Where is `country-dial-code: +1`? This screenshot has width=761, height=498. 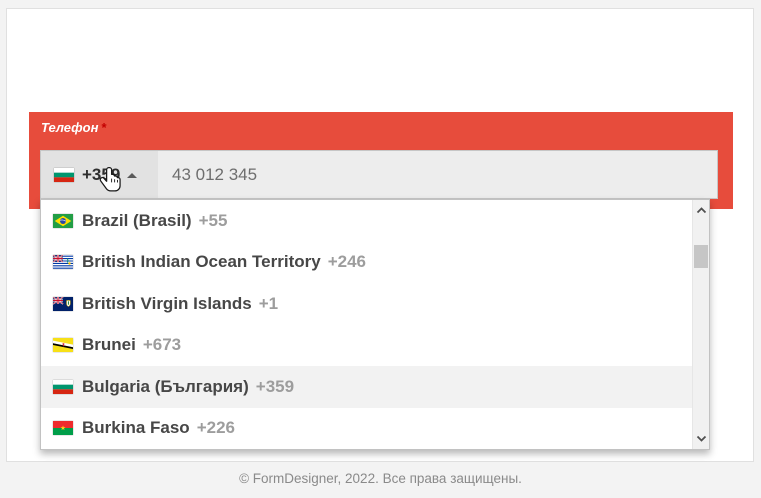 country-dial-code: +1 is located at coordinates (268, 303).